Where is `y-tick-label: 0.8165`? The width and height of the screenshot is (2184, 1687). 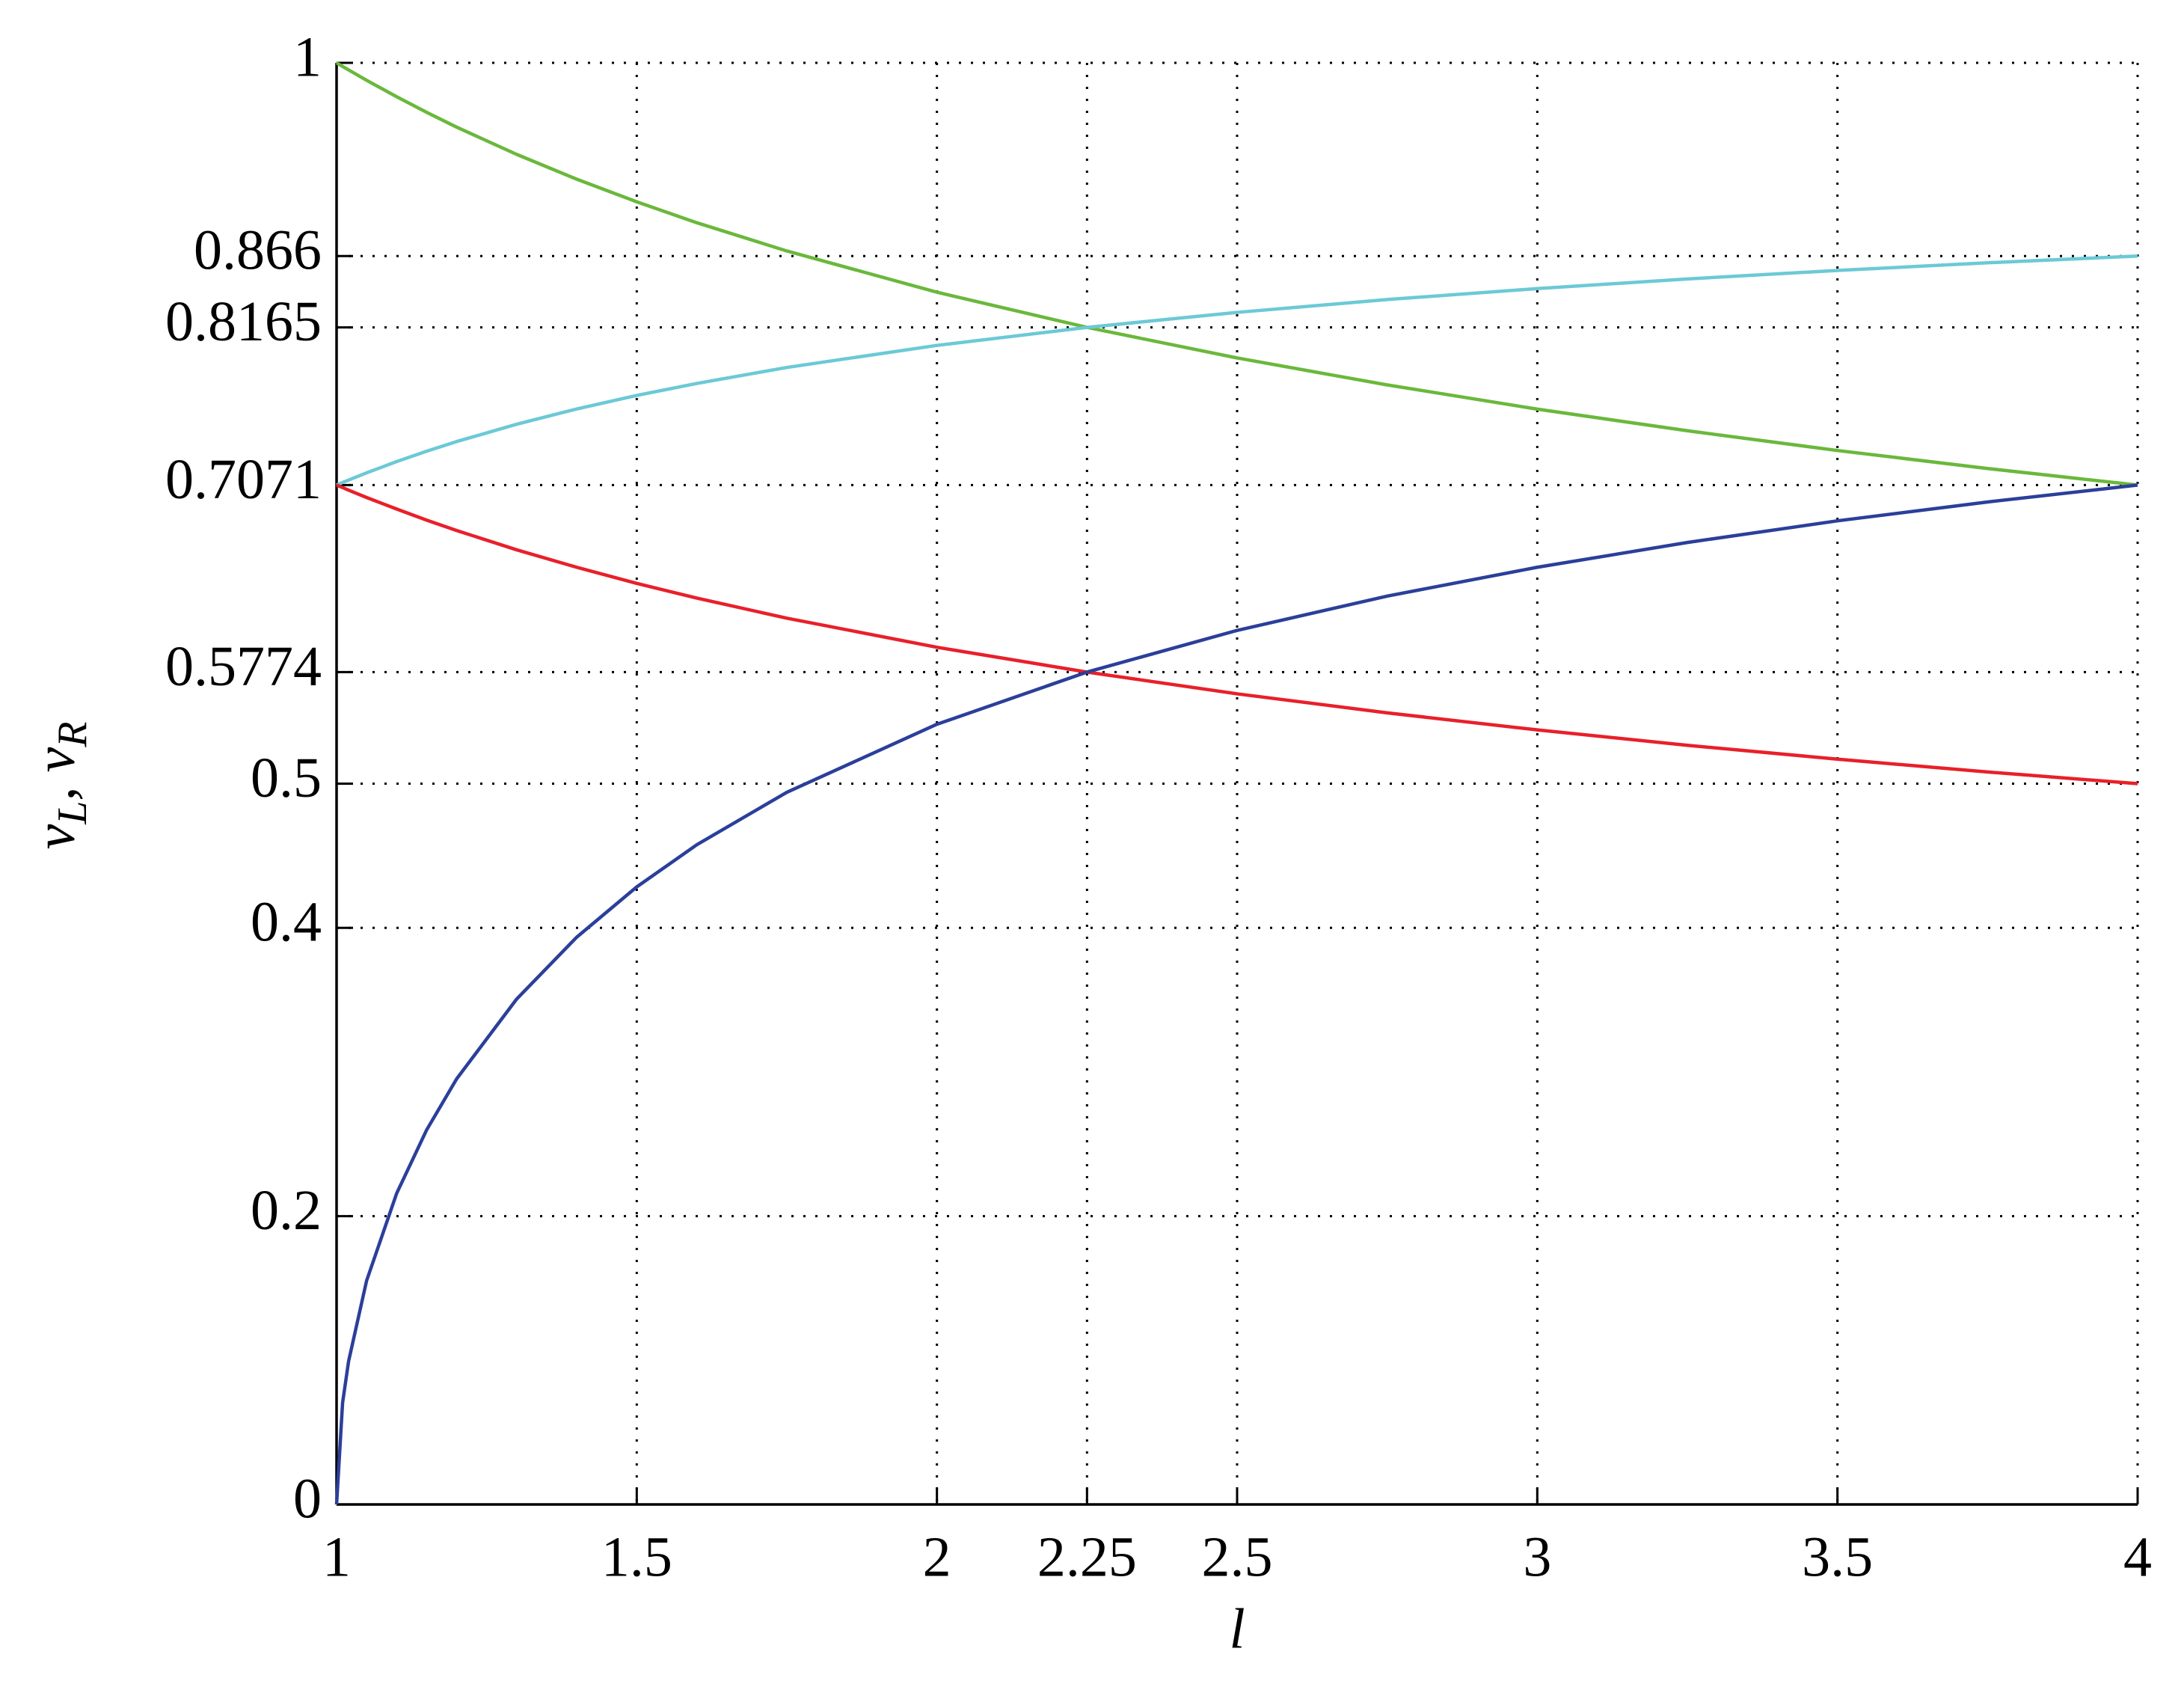
y-tick-label: 0.8165 is located at coordinates (243, 321).